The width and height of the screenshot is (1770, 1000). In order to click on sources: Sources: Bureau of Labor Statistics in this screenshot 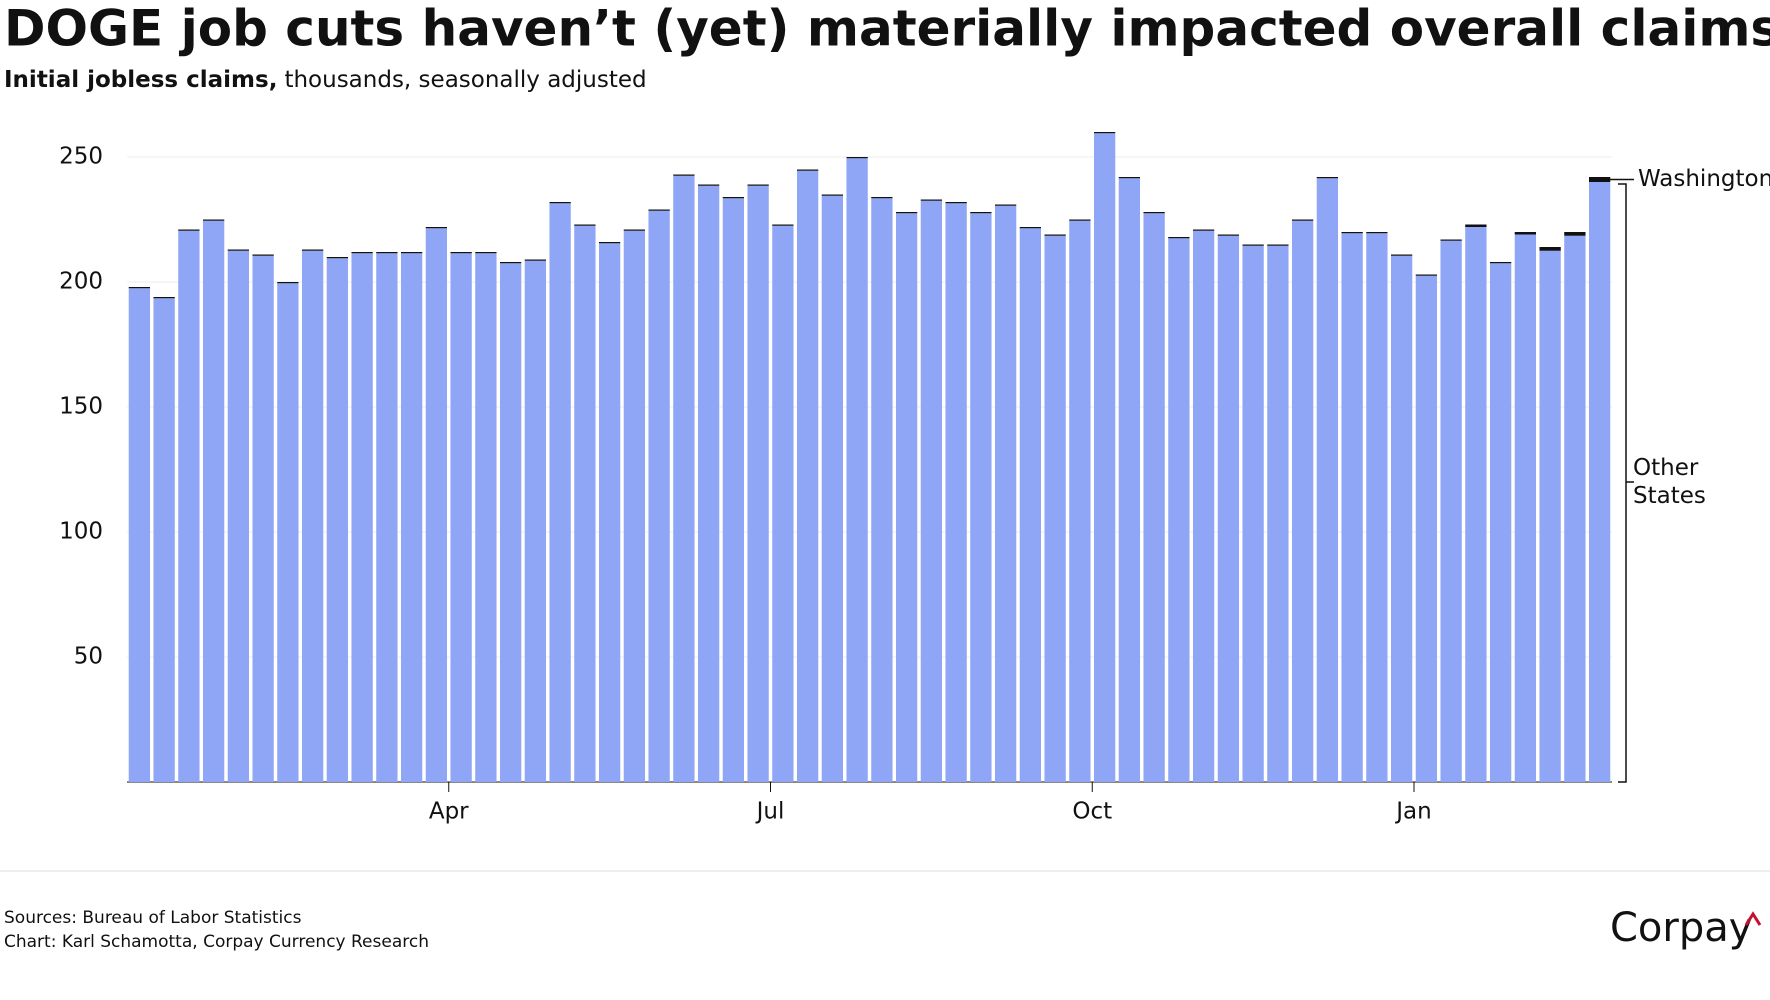, I will do `click(153, 918)`.